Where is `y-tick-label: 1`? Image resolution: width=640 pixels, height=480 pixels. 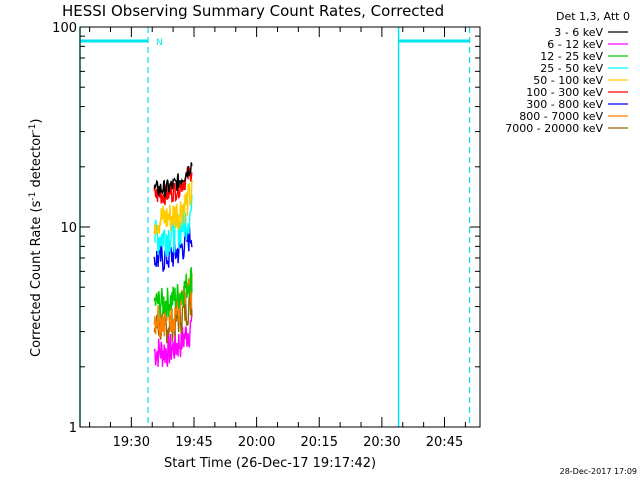
y-tick-label: 1 is located at coordinates (73, 428).